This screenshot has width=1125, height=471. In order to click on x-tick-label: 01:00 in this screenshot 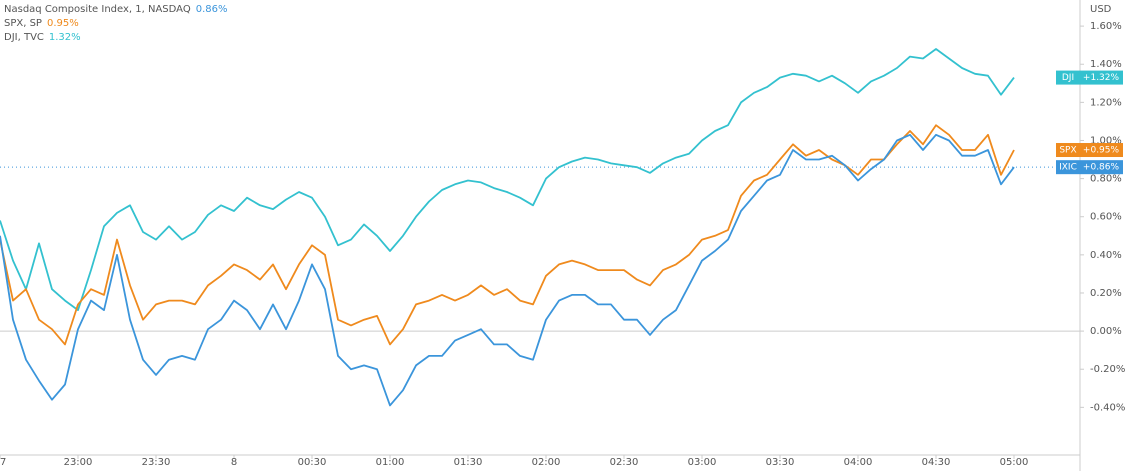, I will do `click(390, 462)`.